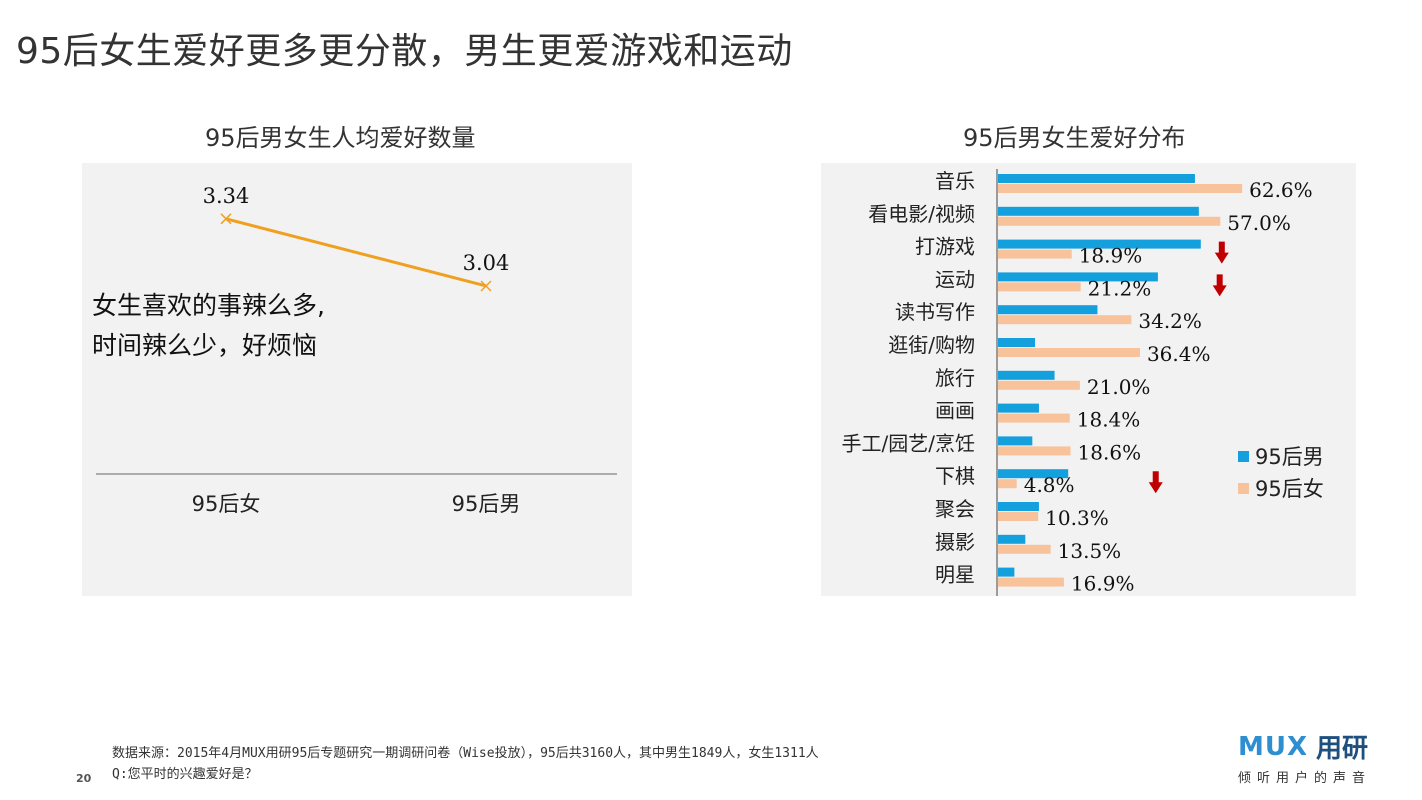 The width and height of the screenshot is (1422, 800). What do you see at coordinates (185, 774) in the screenshot?
I see `footer-question: Q:您平时的兴趣爱好是？` at bounding box center [185, 774].